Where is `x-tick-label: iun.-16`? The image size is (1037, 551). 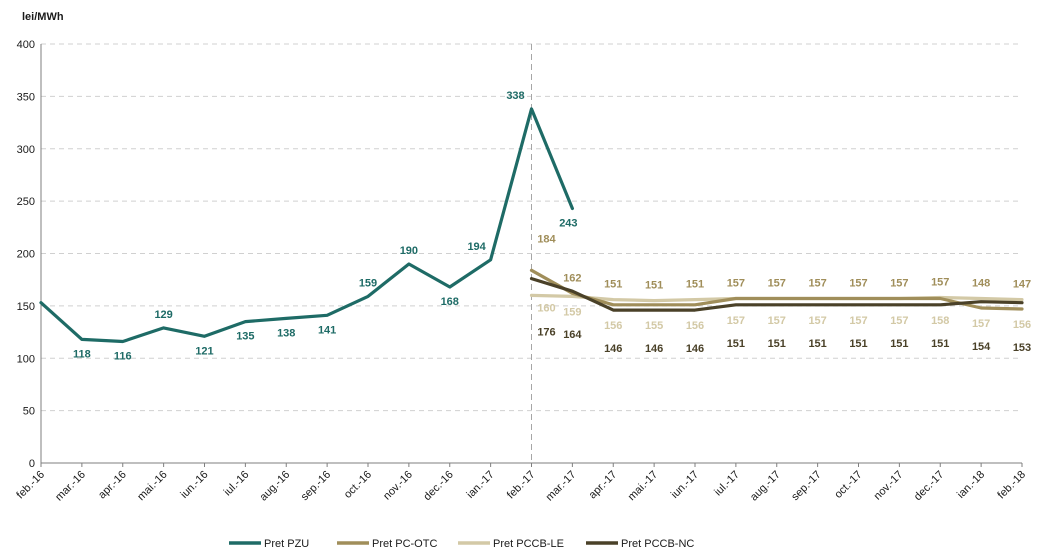
x-tick-label: iun.-16 is located at coordinates (194, 485).